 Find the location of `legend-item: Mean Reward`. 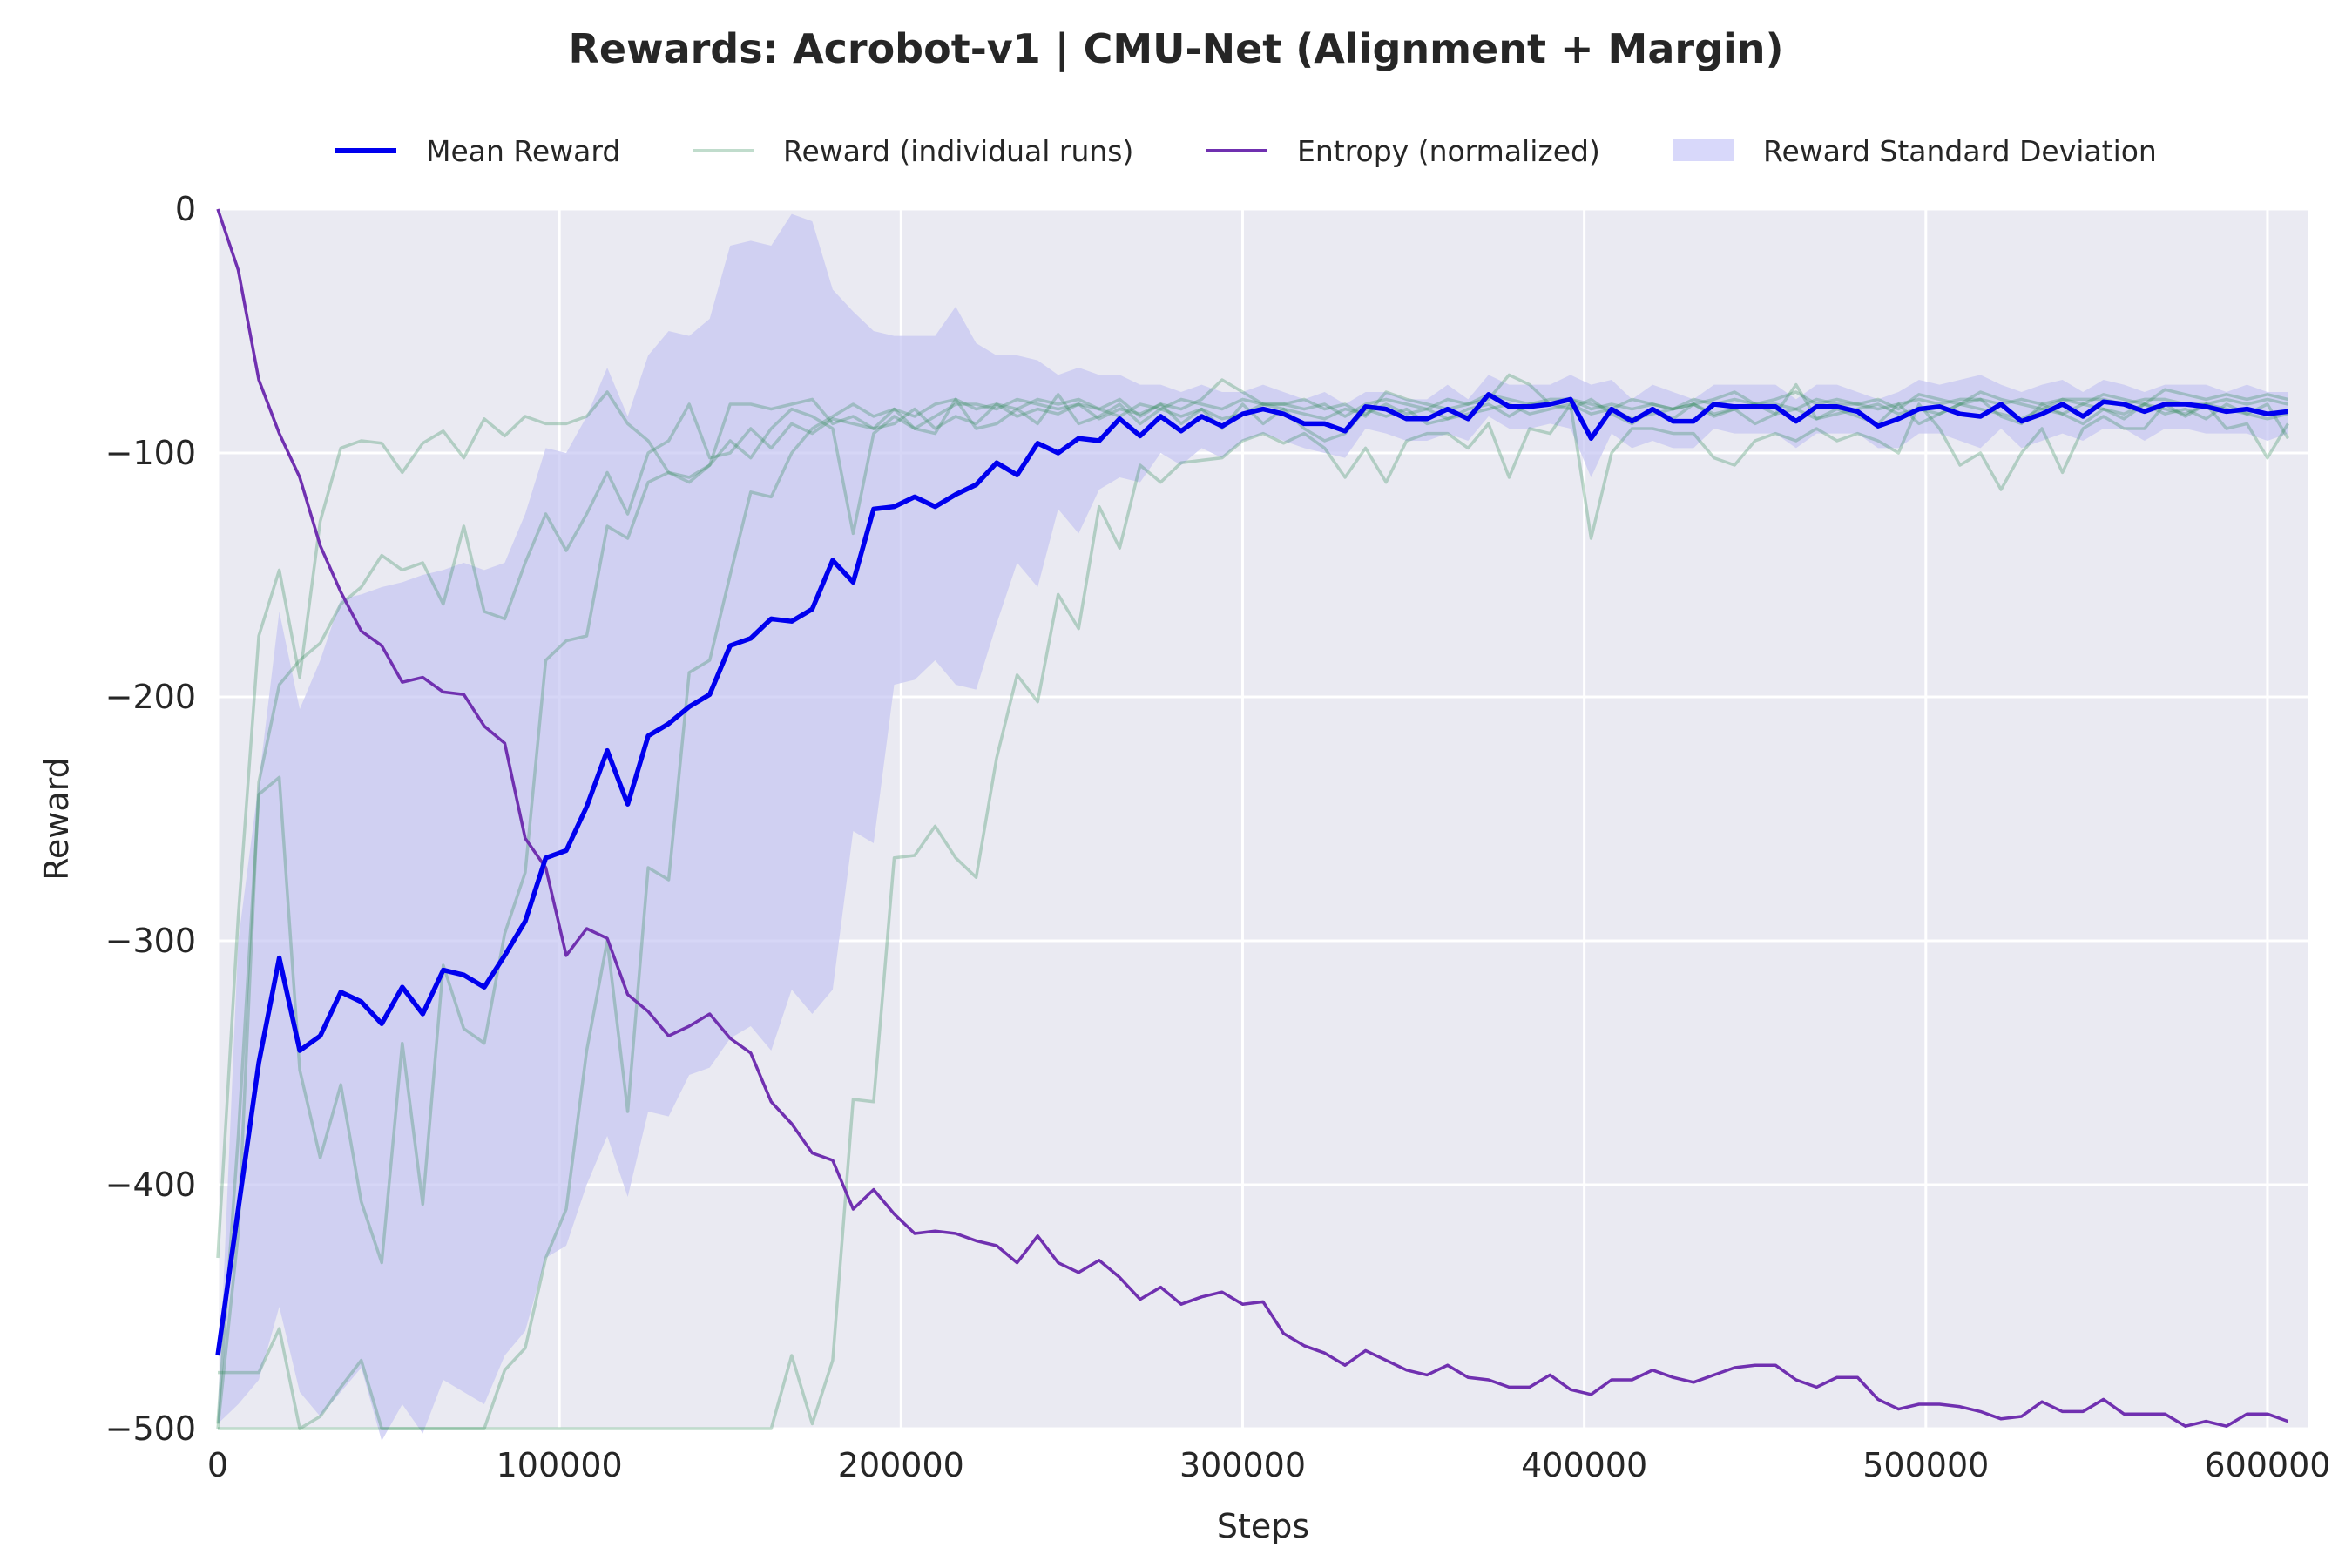

legend-item: Mean Reward is located at coordinates (477, 151).